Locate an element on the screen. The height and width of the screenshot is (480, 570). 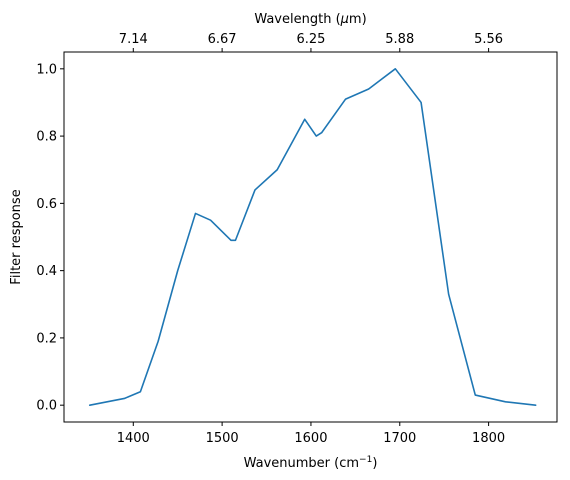
y-tick-label: 0.8 is located at coordinates (46, 137).